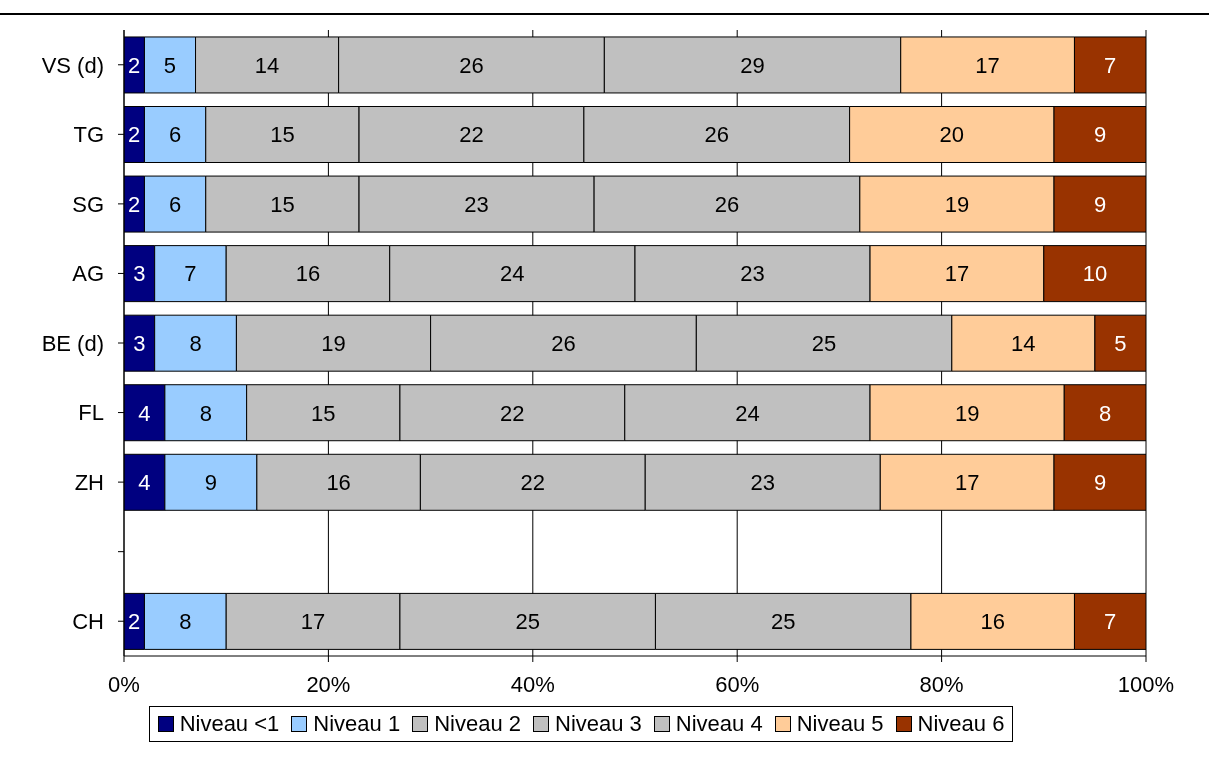 Image resolution: width=1209 pixels, height=758 pixels. What do you see at coordinates (88, 274) in the screenshot?
I see `y-tick-label: AG` at bounding box center [88, 274].